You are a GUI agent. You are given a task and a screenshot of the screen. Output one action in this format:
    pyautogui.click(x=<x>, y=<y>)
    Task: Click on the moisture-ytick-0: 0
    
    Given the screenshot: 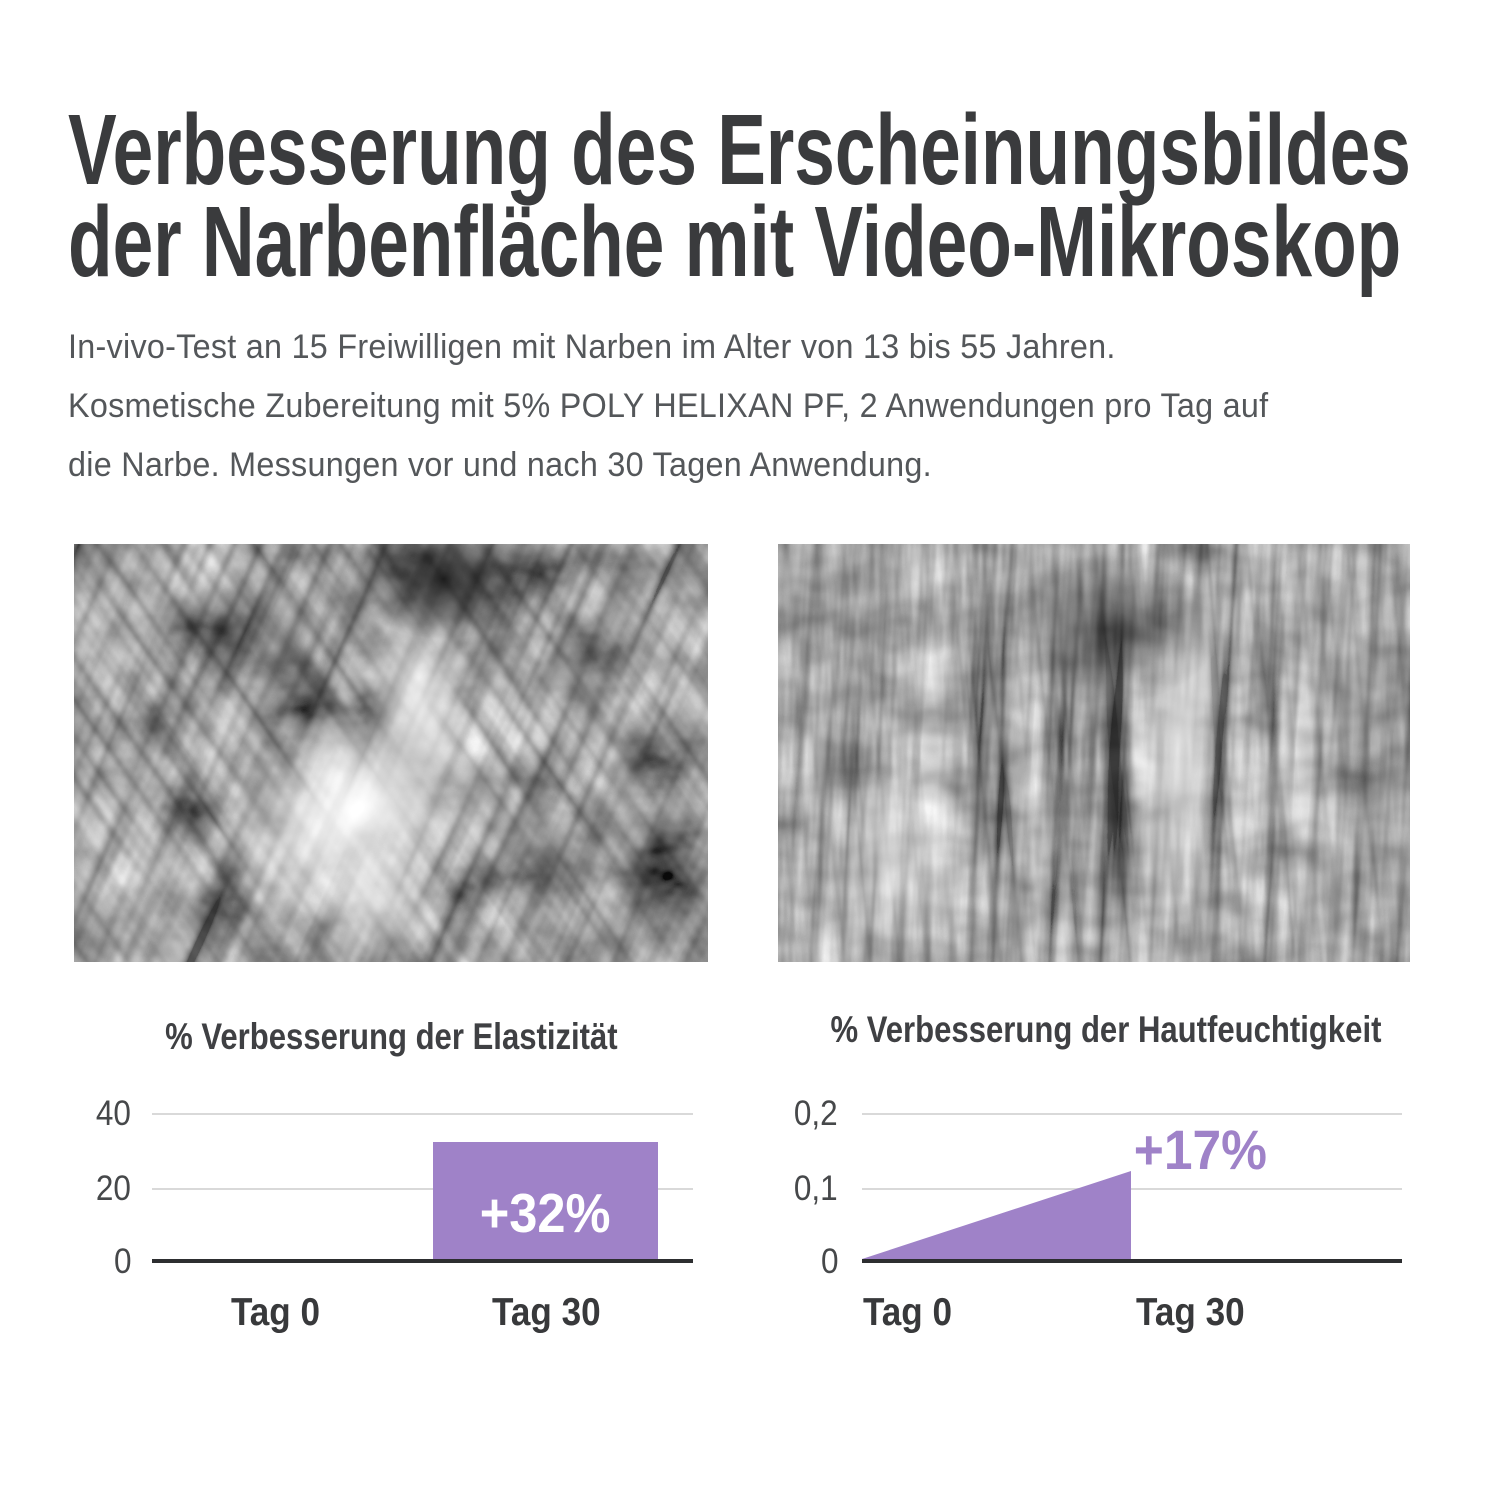 What is the action you would take?
    pyautogui.click(x=829, y=1261)
    